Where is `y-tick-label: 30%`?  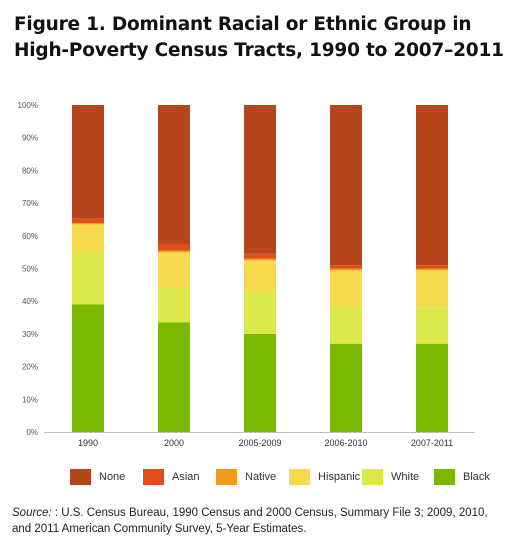
y-tick-label: 30% is located at coordinates (30, 334).